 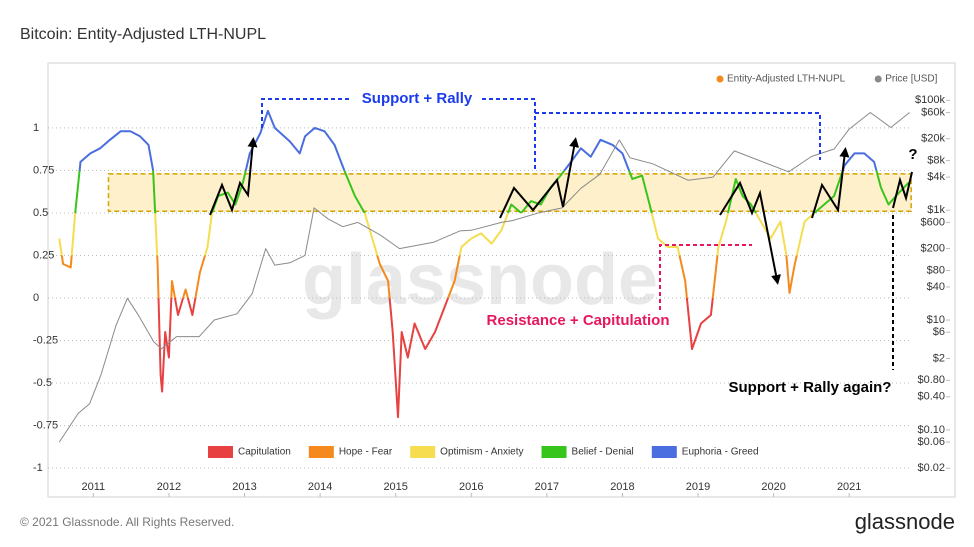 What do you see at coordinates (936, 270) in the screenshot?
I see `y2-tick-label: $80` at bounding box center [936, 270].